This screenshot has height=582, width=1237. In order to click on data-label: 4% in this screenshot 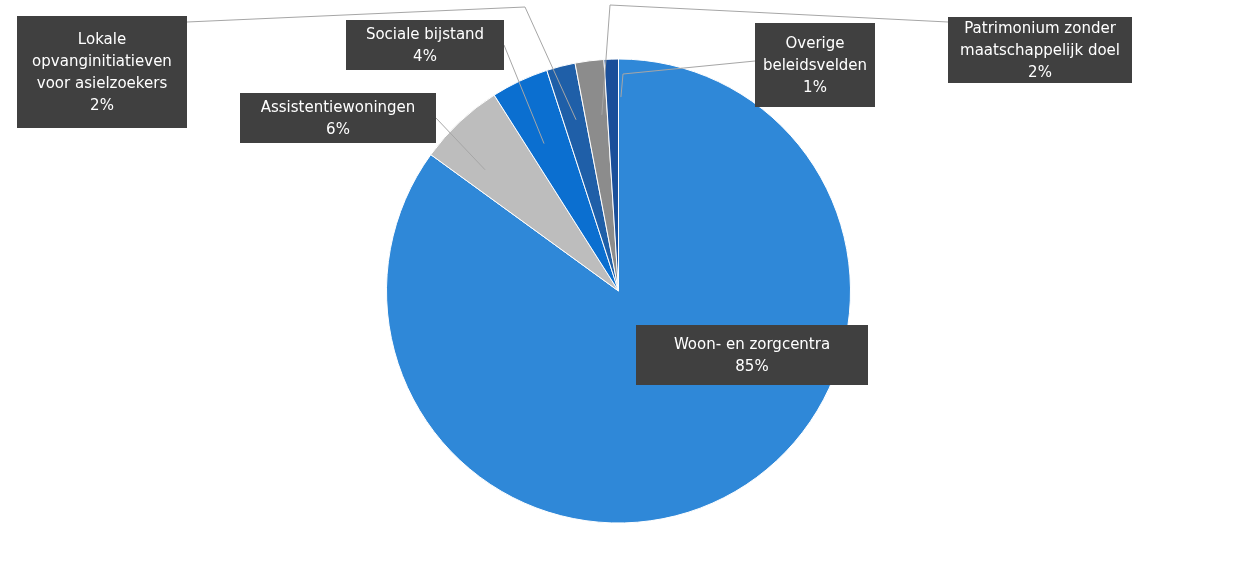, I will do `click(425, 56)`.